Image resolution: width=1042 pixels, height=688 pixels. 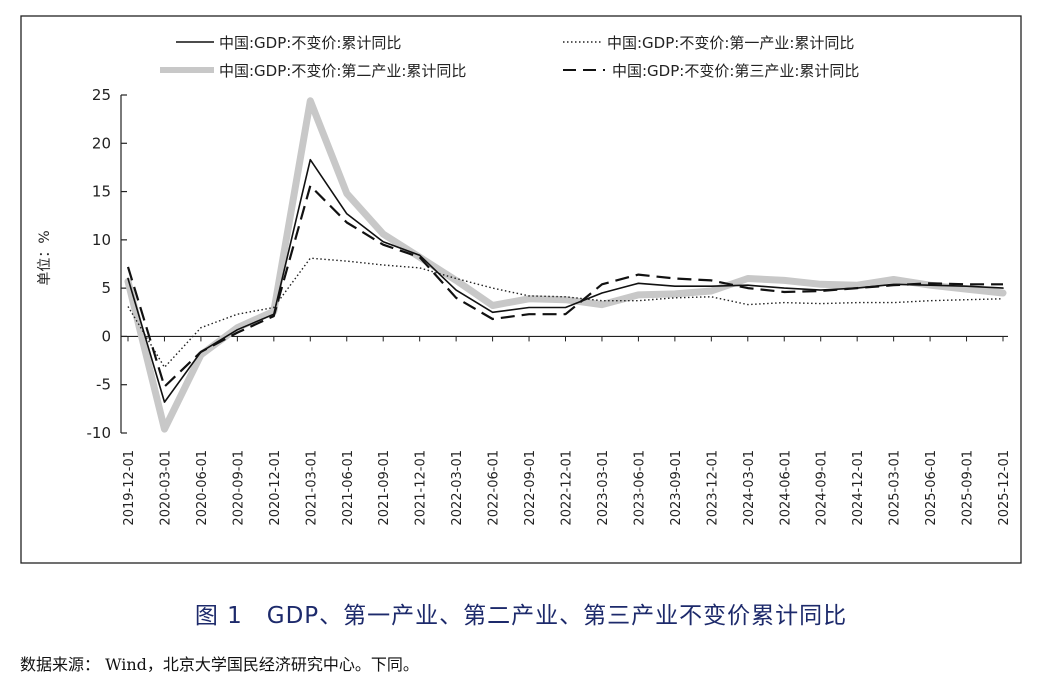 I want to click on x-tick-label: 2020-06-01, so click(x=202, y=488).